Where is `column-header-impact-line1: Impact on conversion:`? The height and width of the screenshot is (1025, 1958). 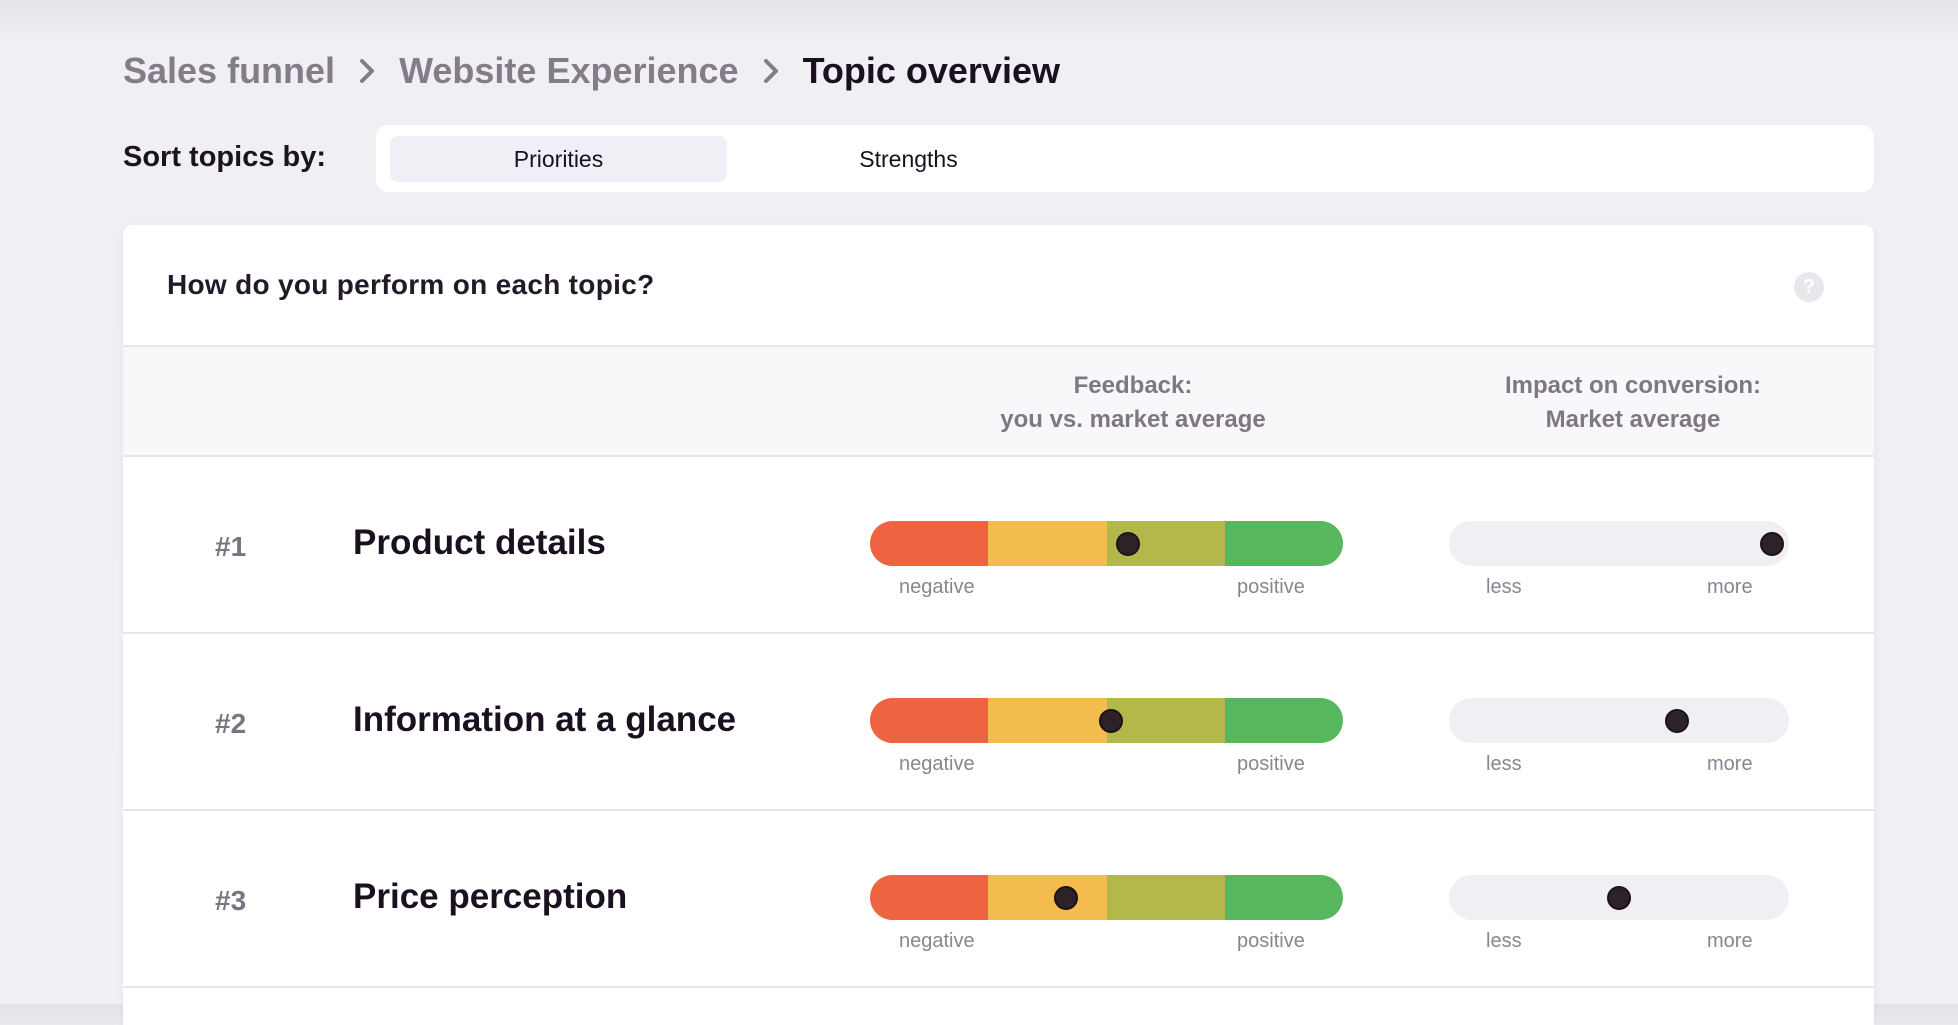 column-header-impact-line1: Impact on conversion: is located at coordinates (1633, 385).